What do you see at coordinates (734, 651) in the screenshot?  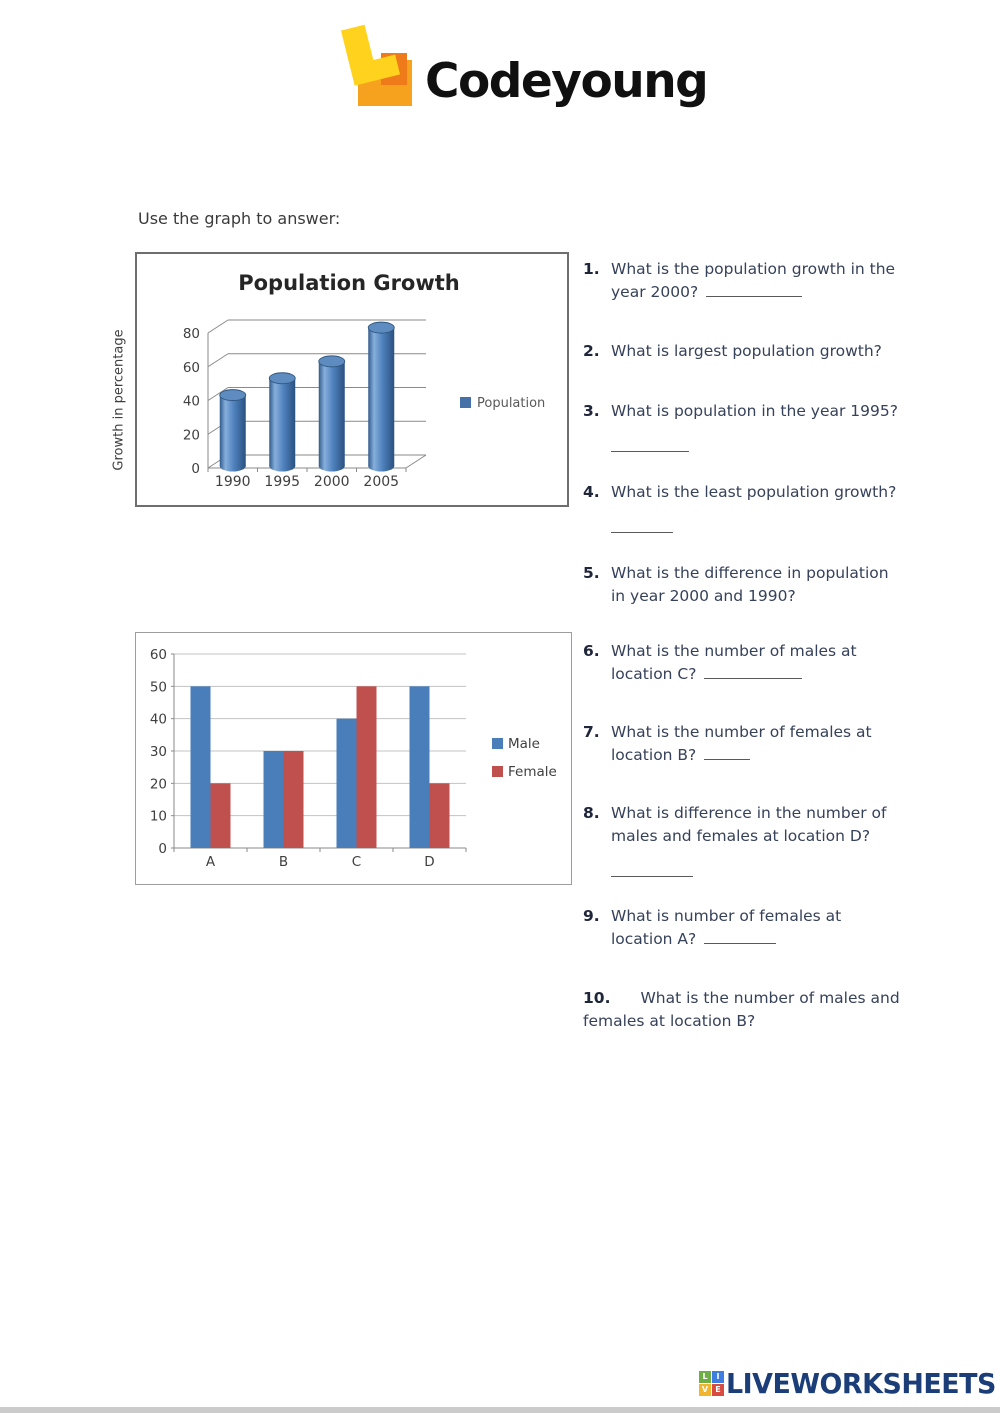 I see `question-text: What is the number of males at` at bounding box center [734, 651].